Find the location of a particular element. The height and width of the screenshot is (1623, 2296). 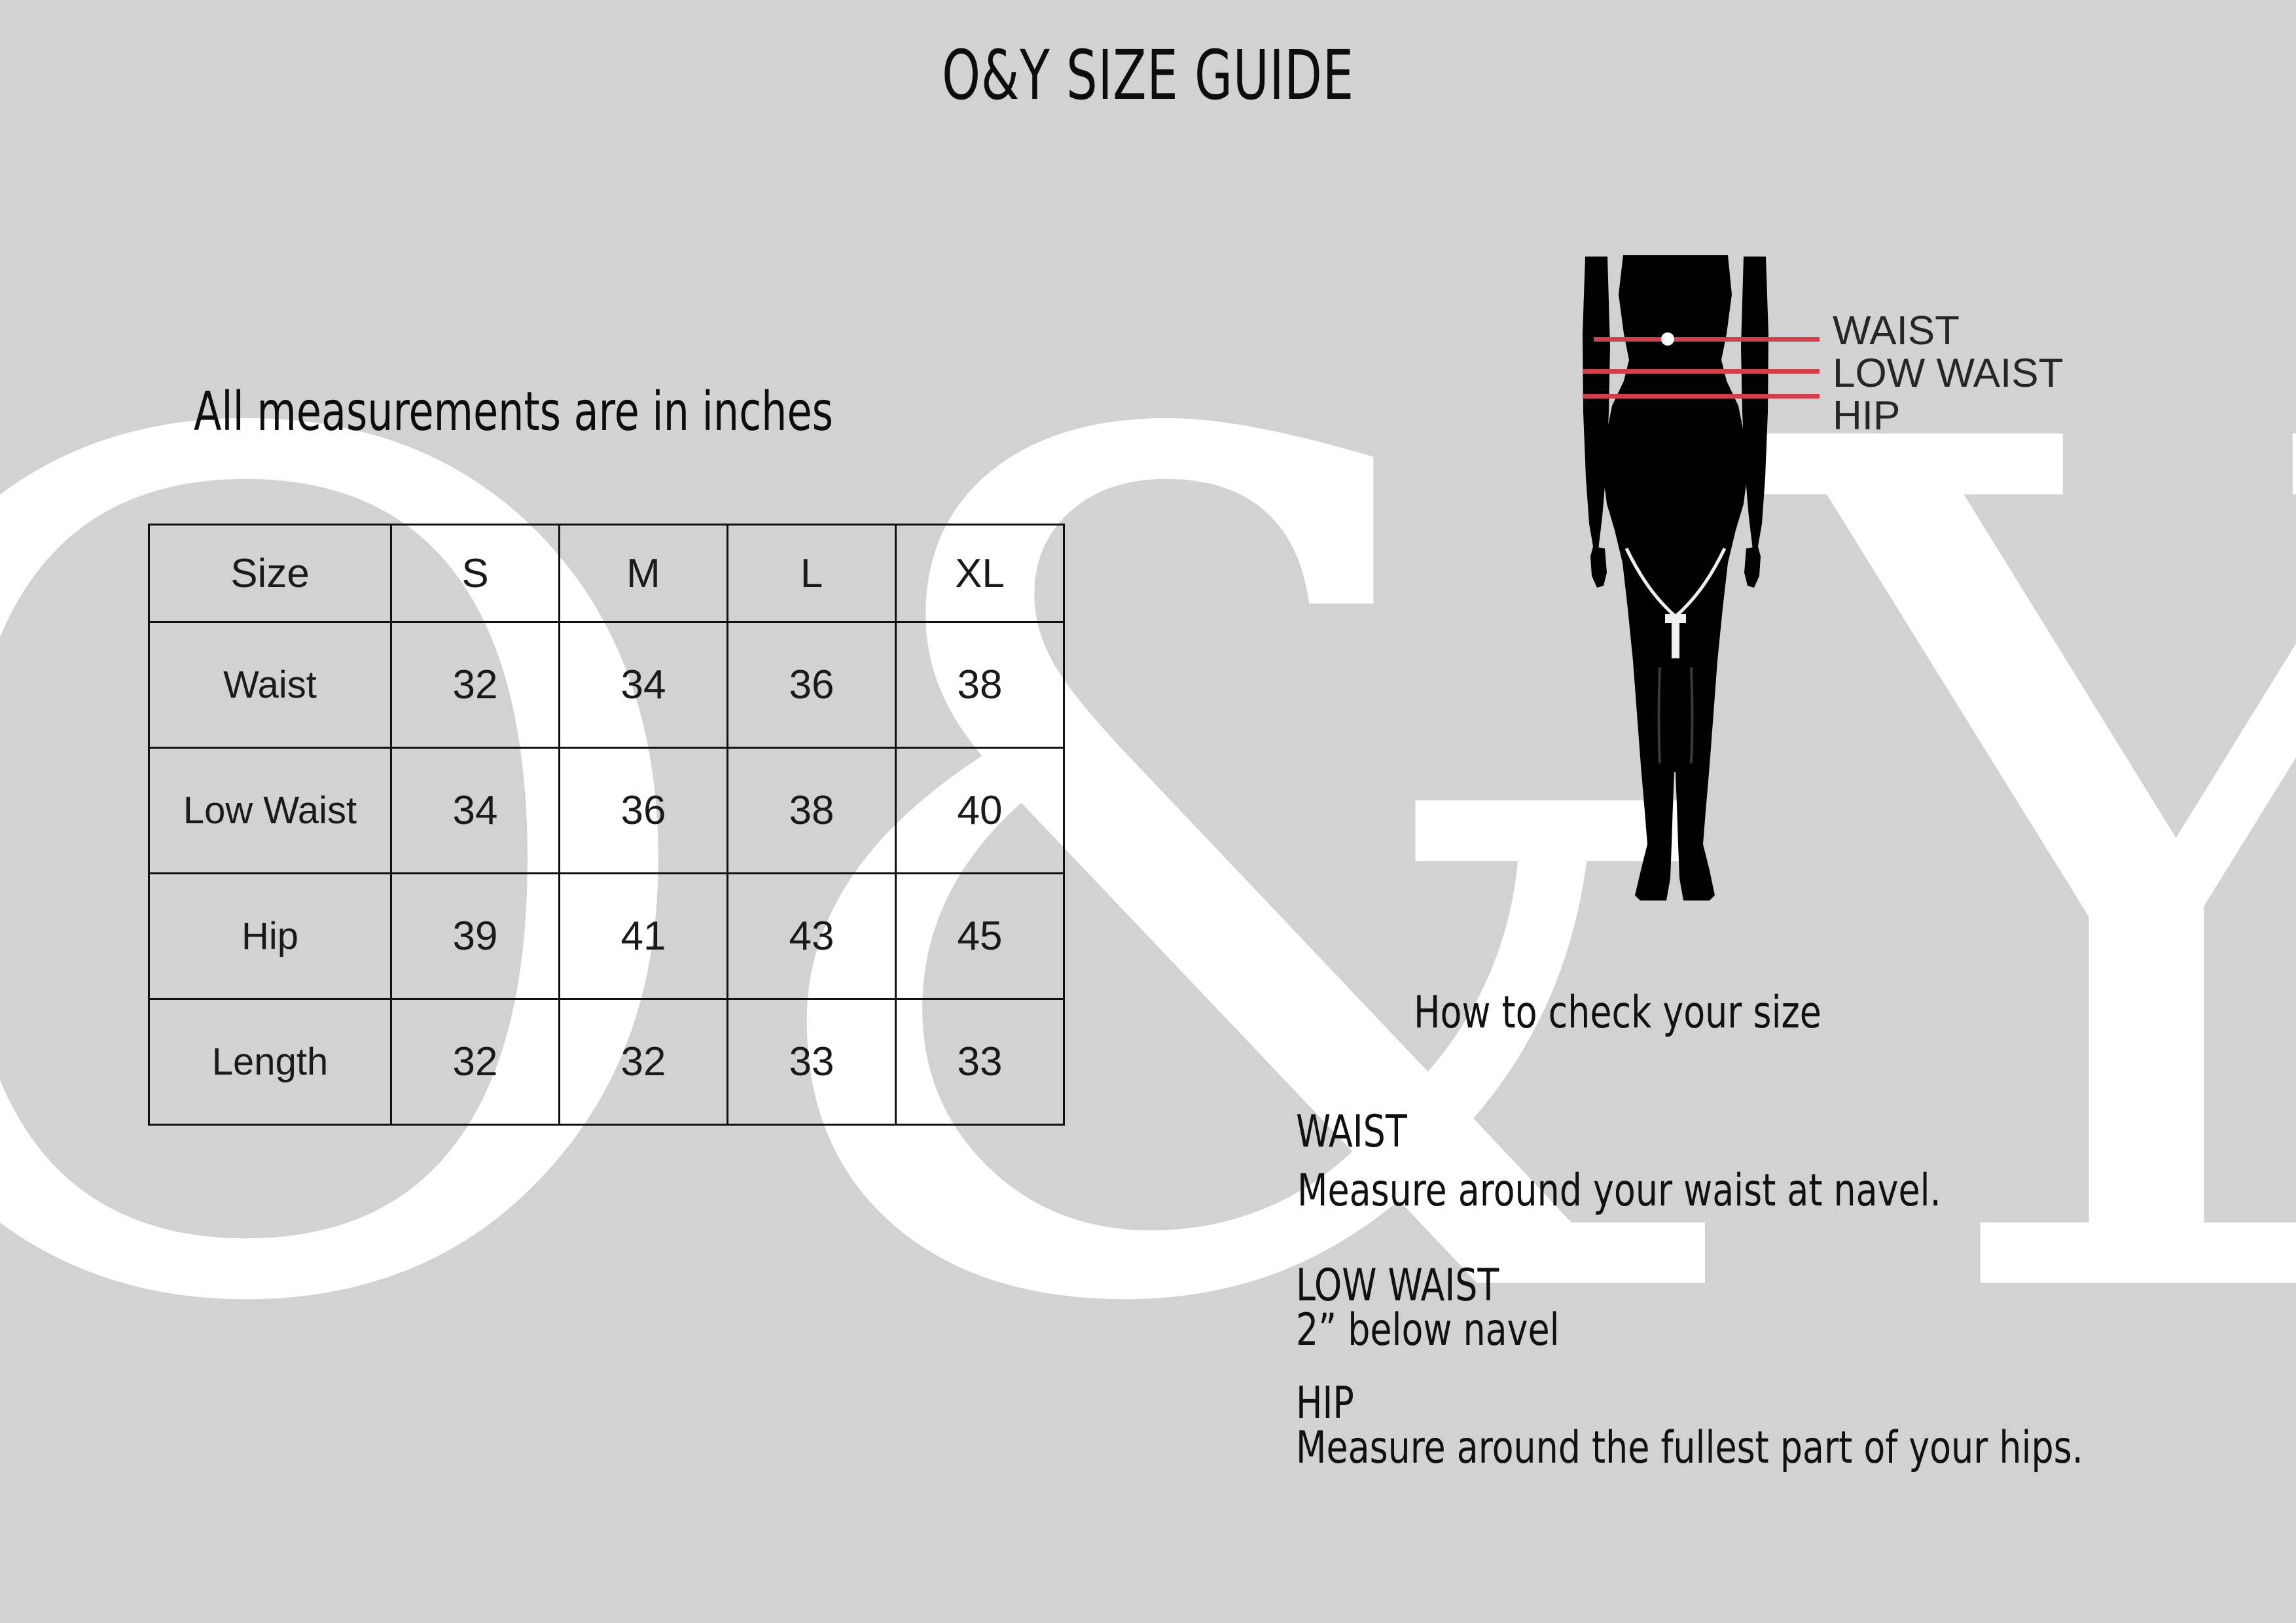

measurements-units-note: All measurements are in inches is located at coordinates (513, 412).